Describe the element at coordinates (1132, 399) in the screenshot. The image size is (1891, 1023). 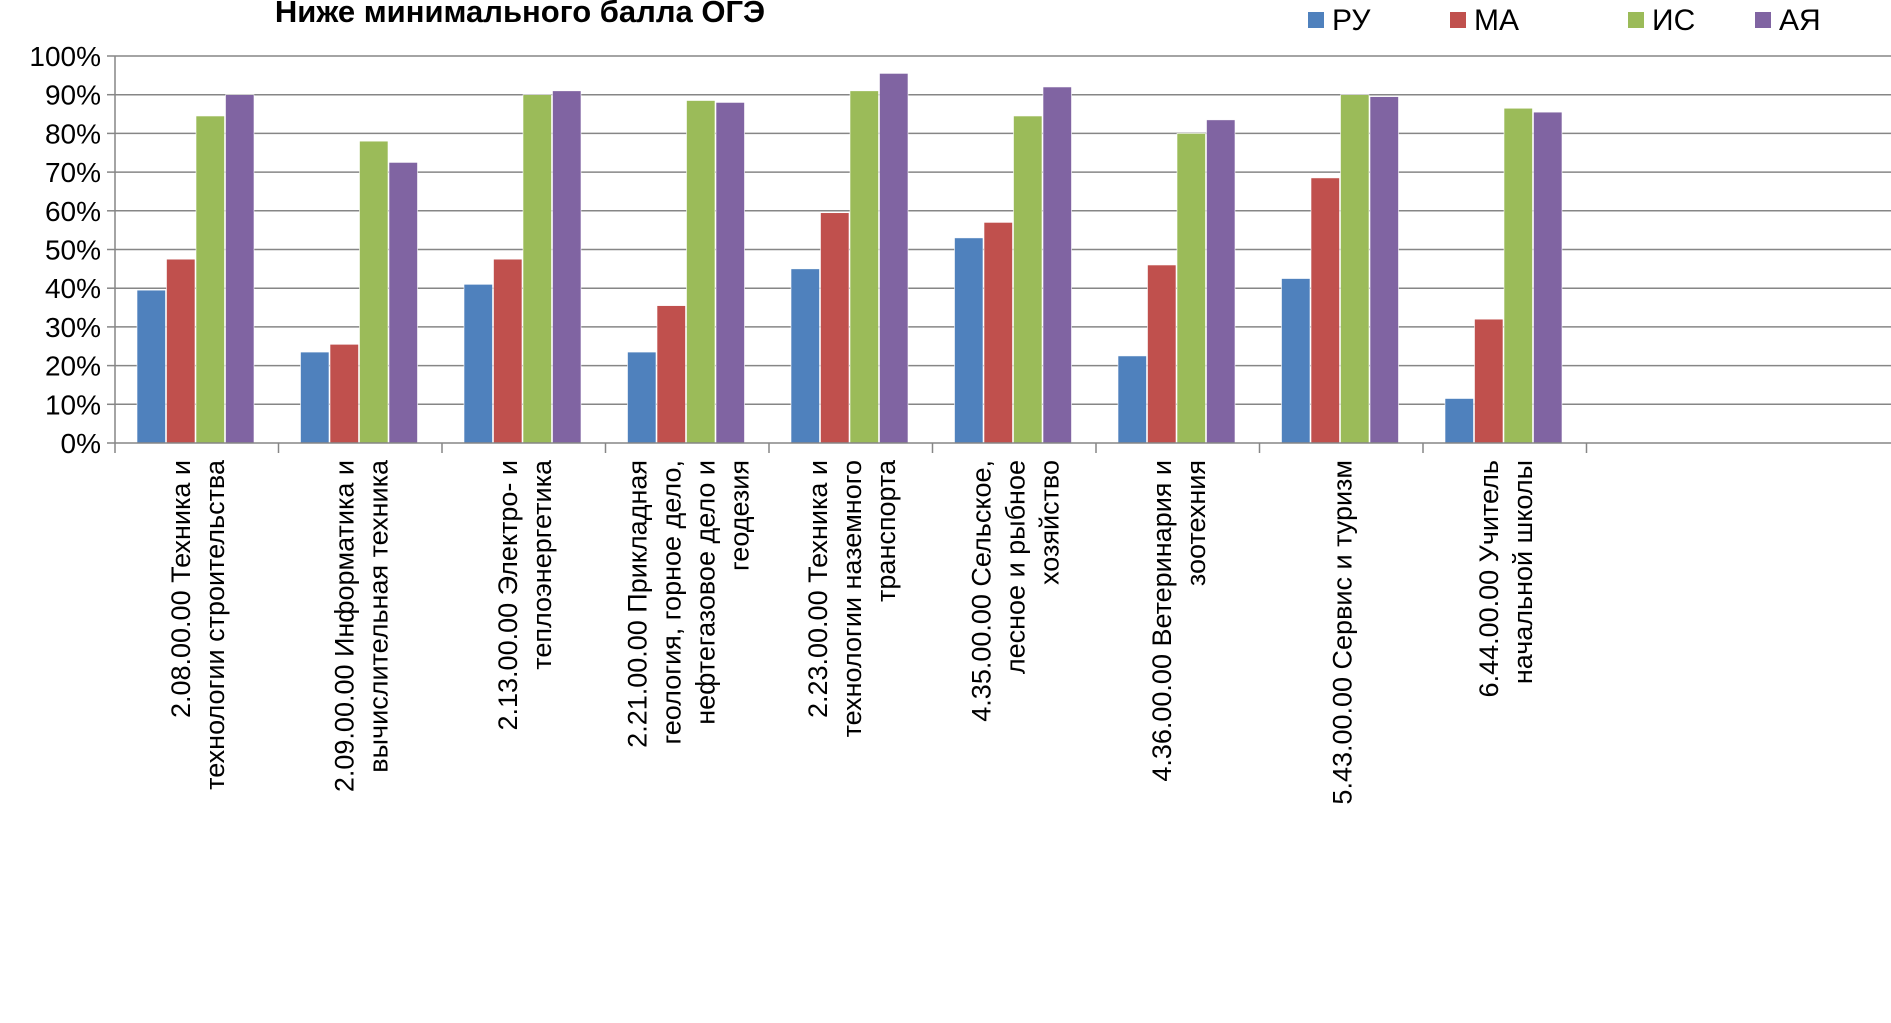
I see `bar-РУ-7` at that location.